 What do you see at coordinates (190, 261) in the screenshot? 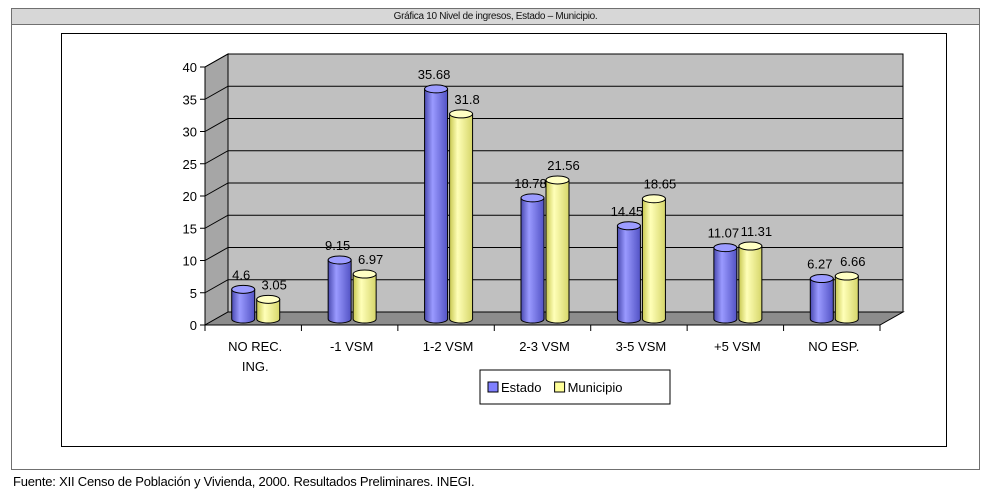
I see `y-tick-label: 10` at bounding box center [190, 261].